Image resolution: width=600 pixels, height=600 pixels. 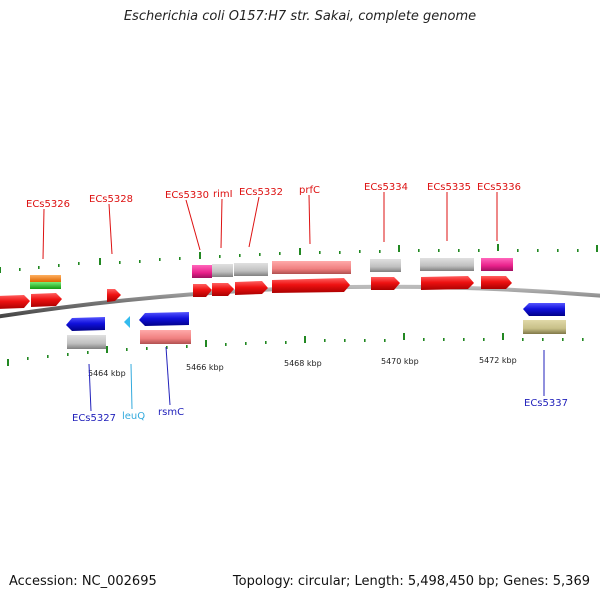 What do you see at coordinates (498, 360) in the screenshot?
I see `scale-label: 5472 kbp` at bounding box center [498, 360].